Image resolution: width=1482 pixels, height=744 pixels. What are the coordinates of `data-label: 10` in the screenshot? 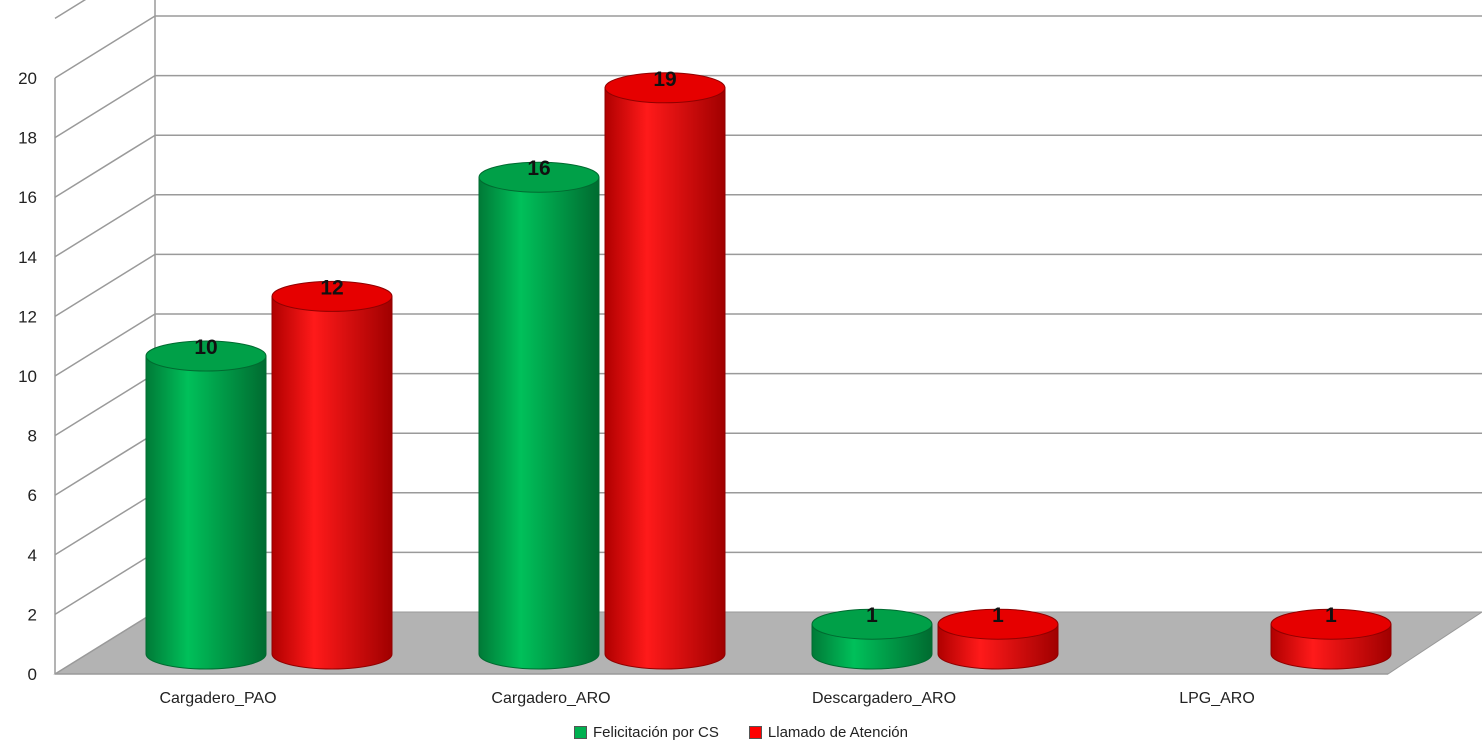 It's located at (205, 347).